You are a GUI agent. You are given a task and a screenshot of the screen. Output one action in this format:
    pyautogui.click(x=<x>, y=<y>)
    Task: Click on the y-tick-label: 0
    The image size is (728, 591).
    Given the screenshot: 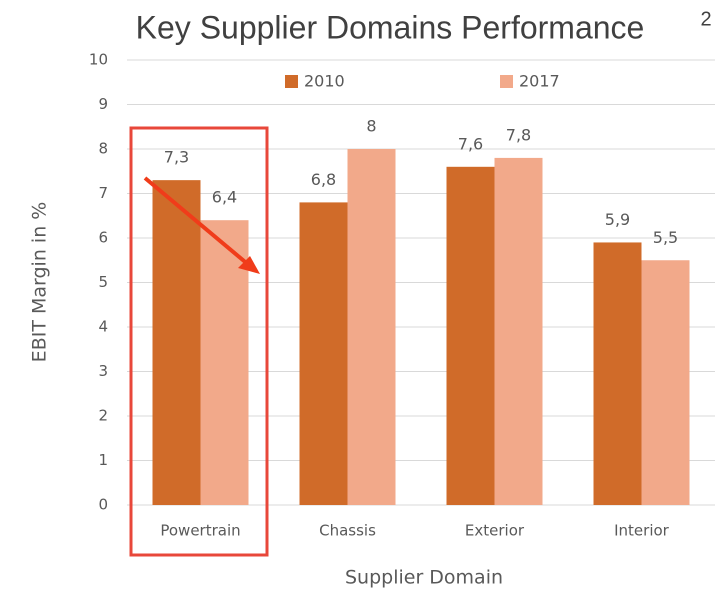 What is the action you would take?
    pyautogui.click(x=103, y=505)
    